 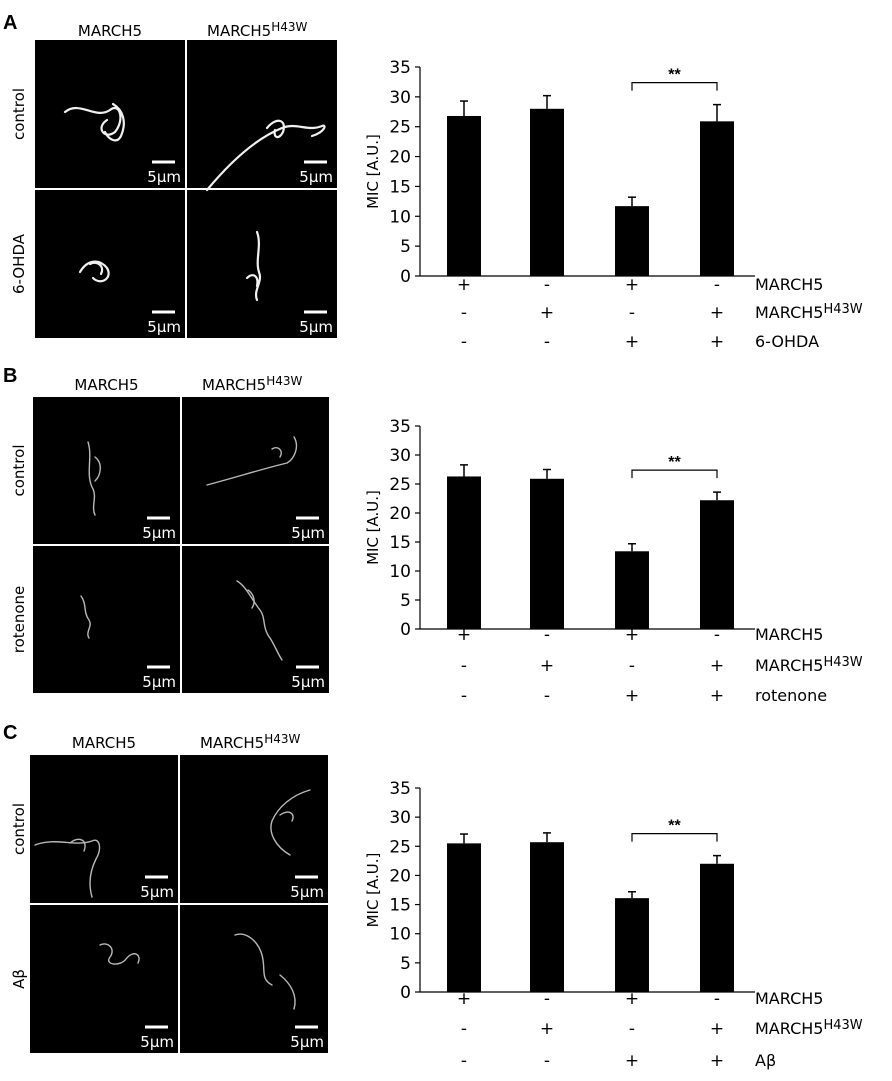 What do you see at coordinates (405, 964) in the screenshot?
I see `y-tick-label: 5` at bounding box center [405, 964].